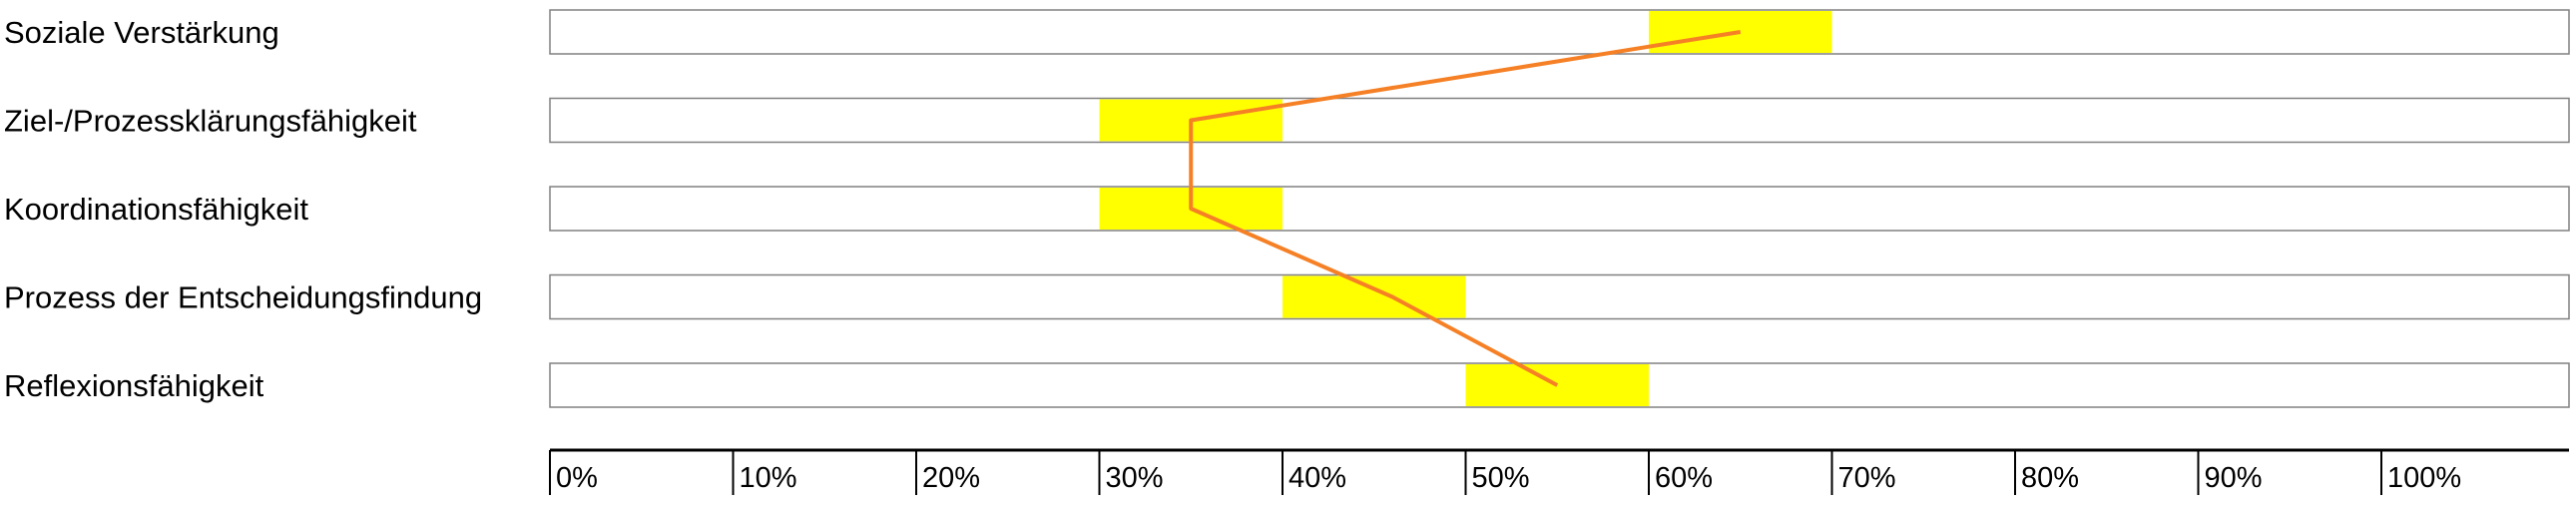 This screenshot has height=507, width=2576. What do you see at coordinates (134, 385) in the screenshot?
I see `category-label: Reflexionsfähigkeit` at bounding box center [134, 385].